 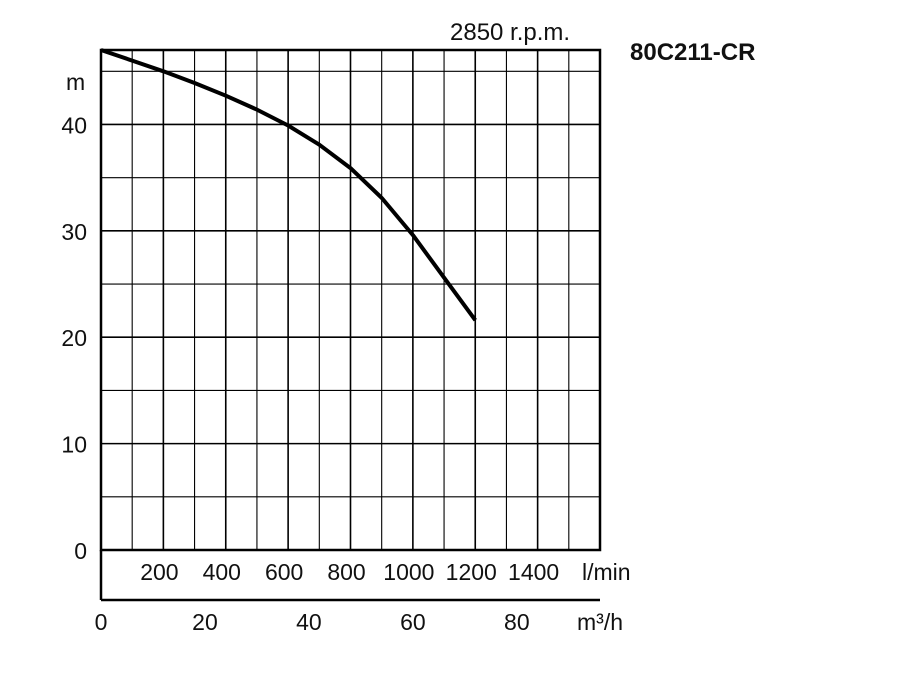 I want to click on y-tick-label: 40, so click(x=74, y=125).